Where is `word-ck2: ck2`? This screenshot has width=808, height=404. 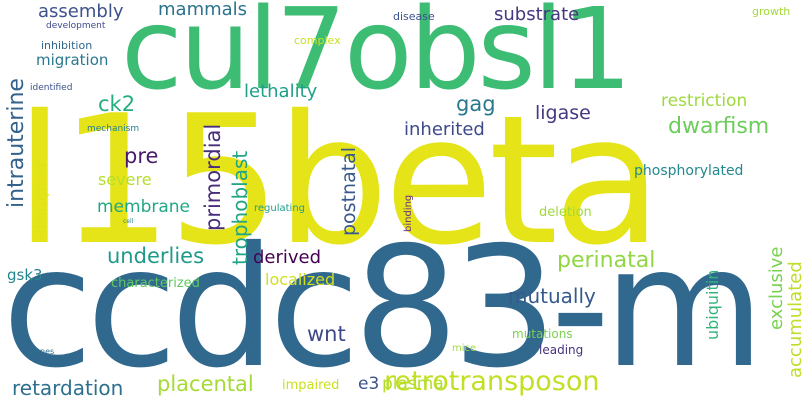
word-ck2: ck2 is located at coordinates (117, 104).